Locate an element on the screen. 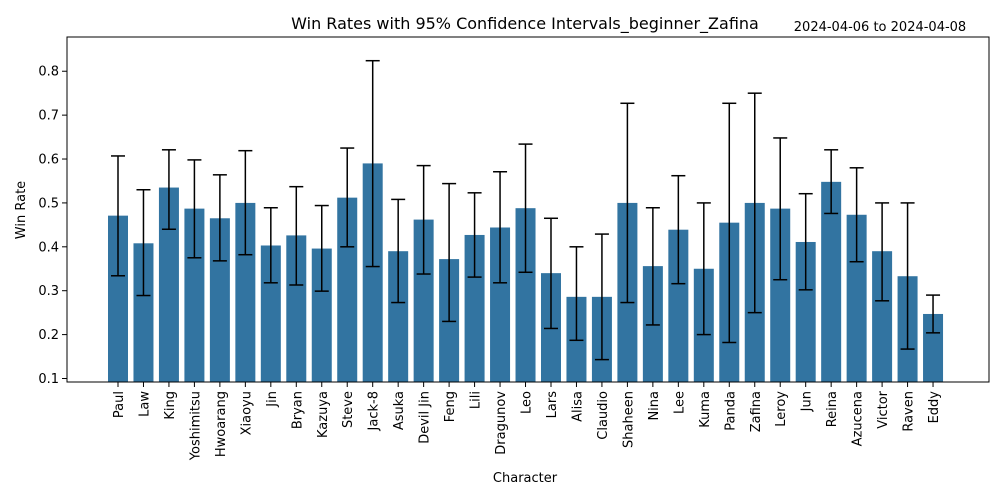 Image resolution: width=1000 pixels, height=500 pixels. x-tick-label: Raven is located at coordinates (909, 411).